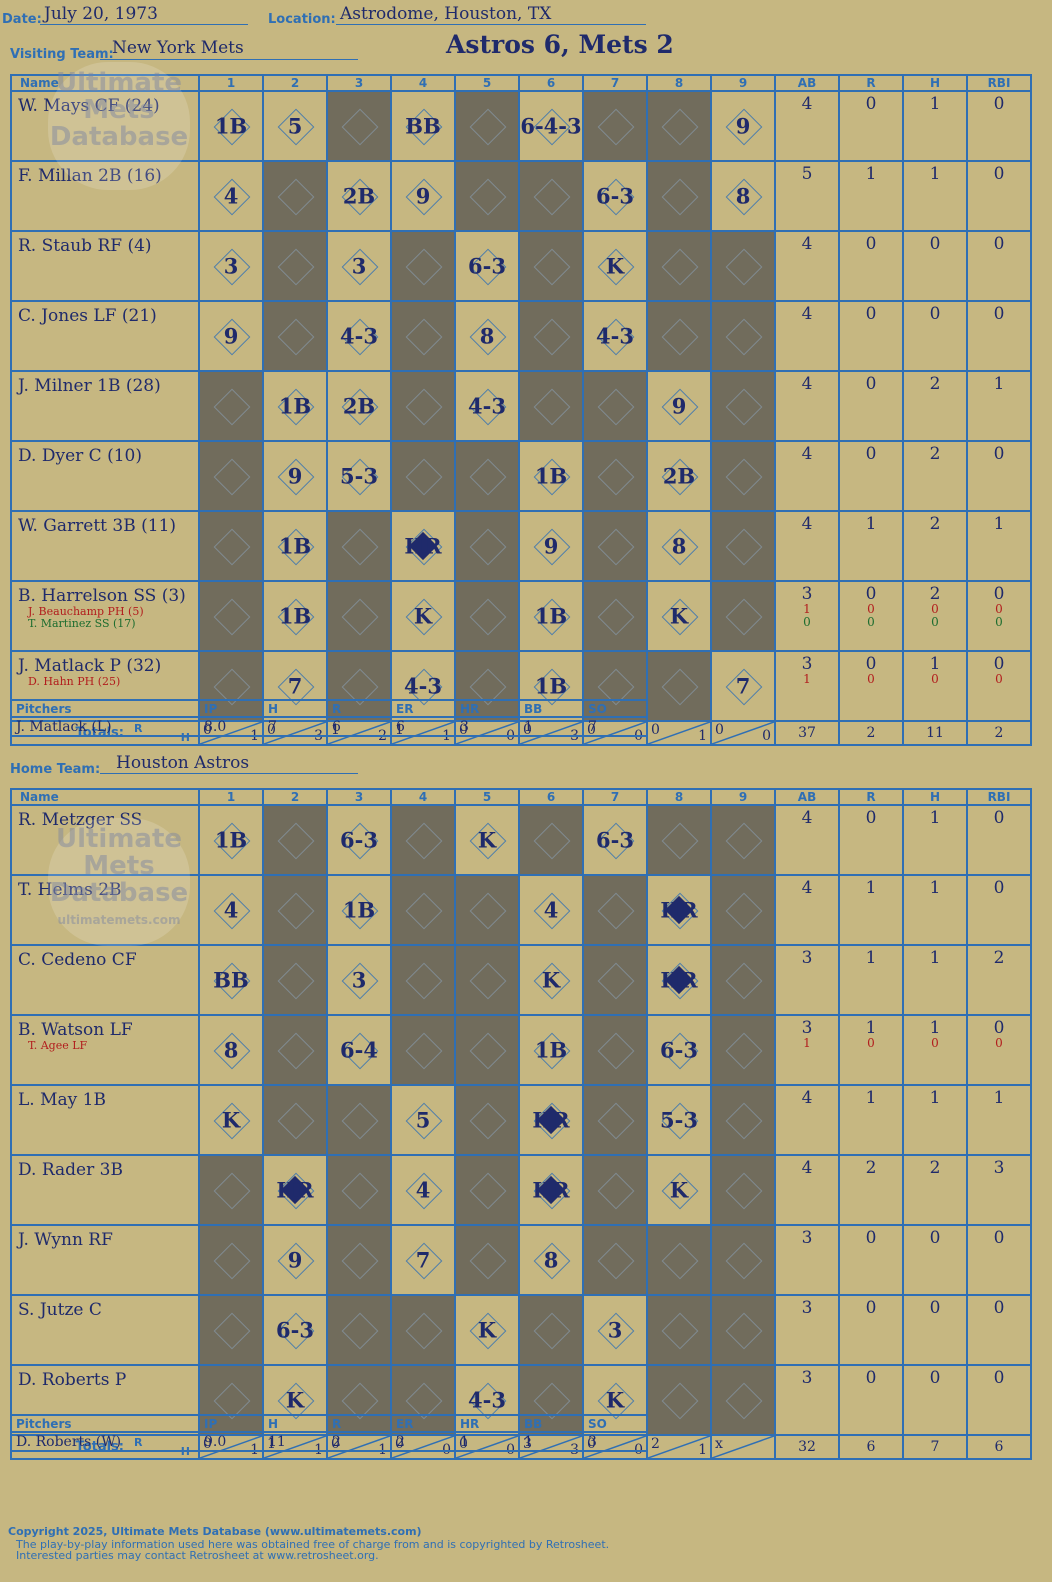  Describe the element at coordinates (935, 1330) in the screenshot. I see `hits-cell: 0` at that location.